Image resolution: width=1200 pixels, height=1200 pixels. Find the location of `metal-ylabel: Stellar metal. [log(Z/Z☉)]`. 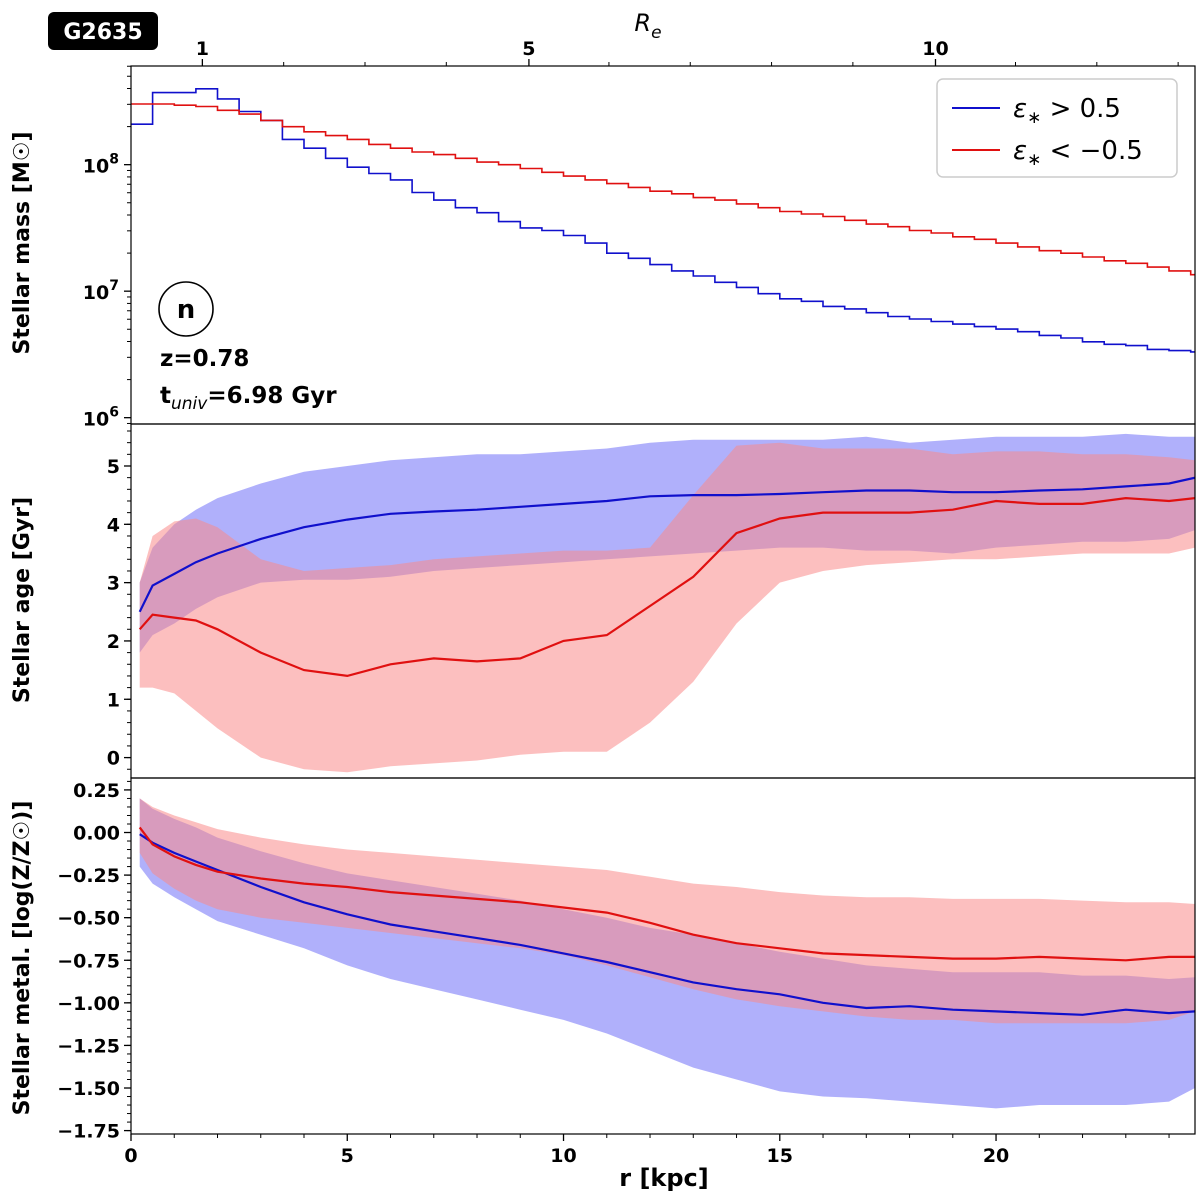

metal-ylabel: Stellar metal. [log(Z/Z☉)] is located at coordinates (22, 958).